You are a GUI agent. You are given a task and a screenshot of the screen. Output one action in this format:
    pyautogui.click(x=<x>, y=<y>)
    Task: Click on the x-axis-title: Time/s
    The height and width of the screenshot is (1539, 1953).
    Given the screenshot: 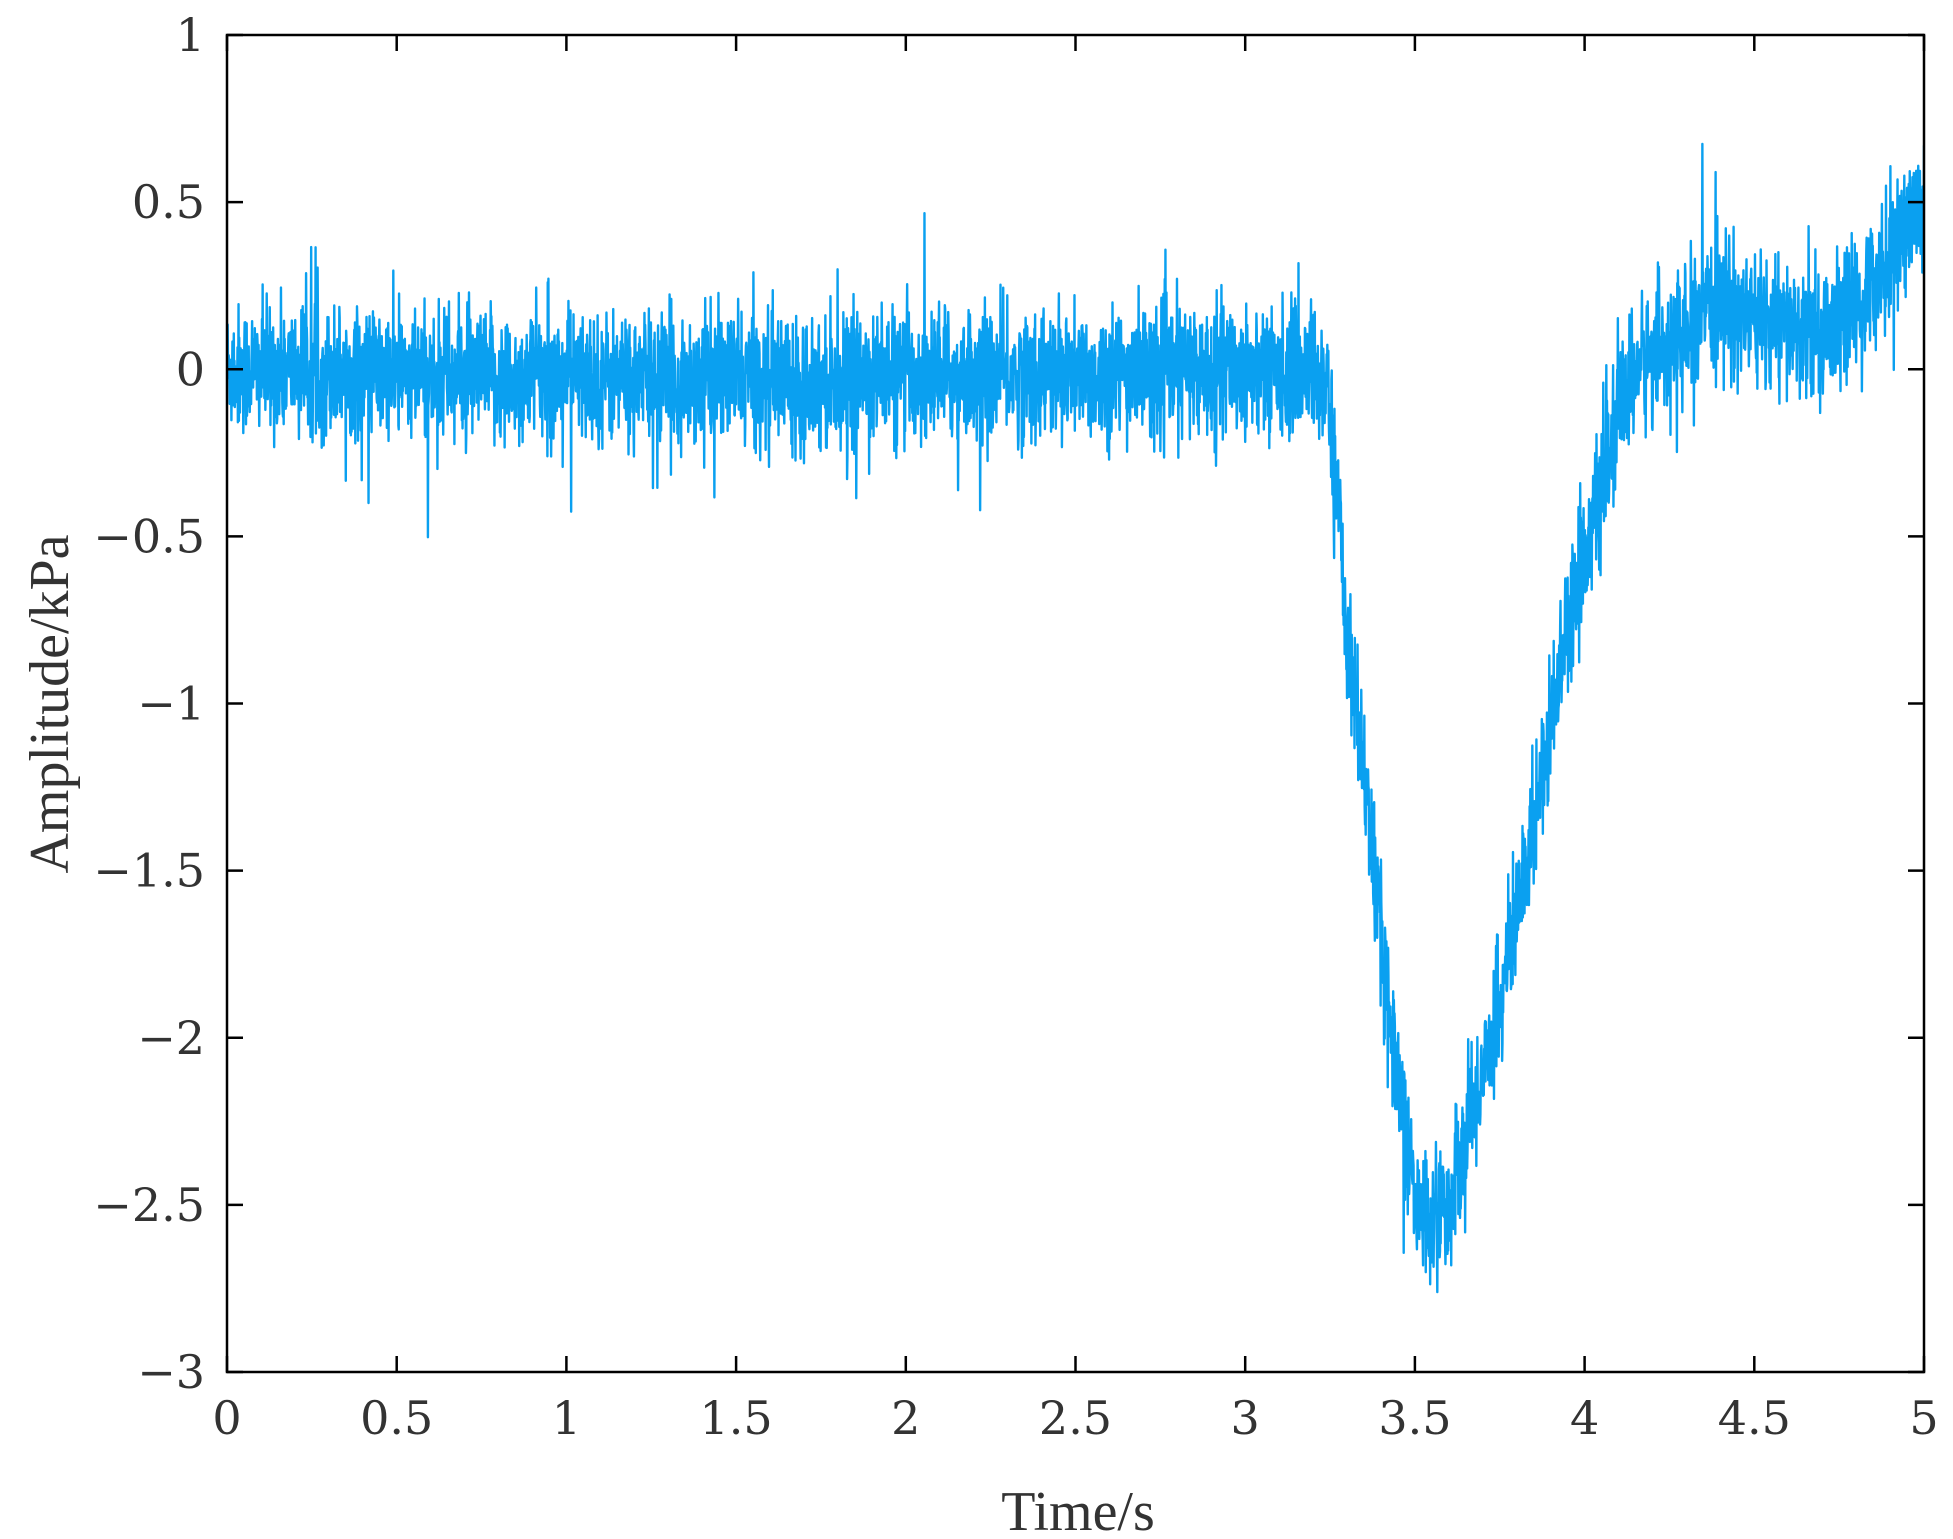 What is the action you would take?
    pyautogui.click(x=1078, y=1510)
    